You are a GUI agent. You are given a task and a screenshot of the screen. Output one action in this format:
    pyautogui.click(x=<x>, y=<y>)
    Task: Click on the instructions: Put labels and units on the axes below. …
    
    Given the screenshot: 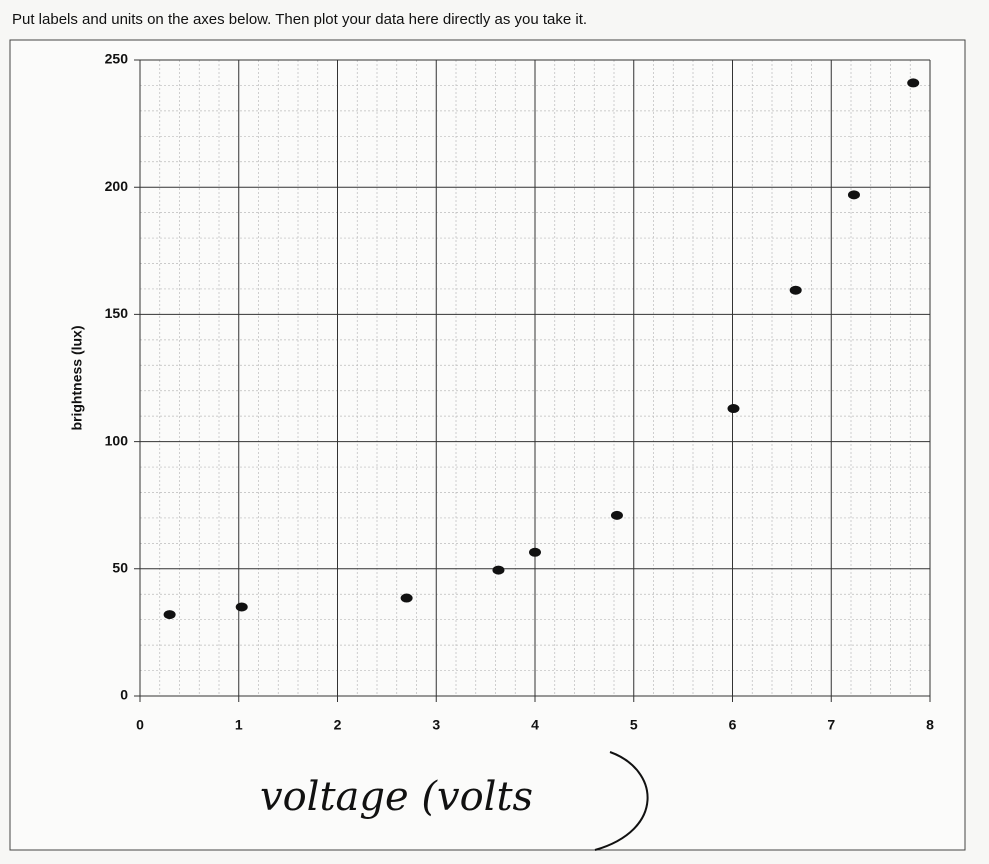 What is the action you would take?
    pyautogui.click(x=299, y=19)
    